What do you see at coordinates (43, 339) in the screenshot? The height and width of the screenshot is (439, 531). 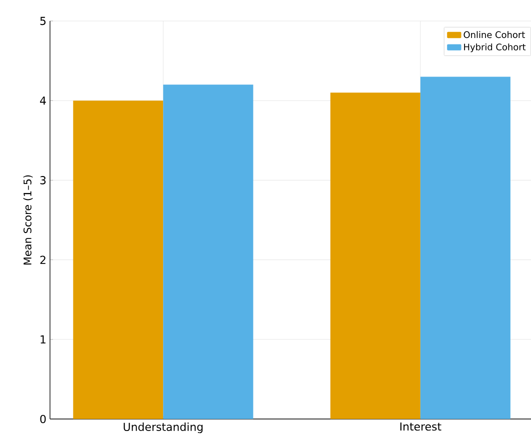 I see `y-tick-label: 1` at bounding box center [43, 339].